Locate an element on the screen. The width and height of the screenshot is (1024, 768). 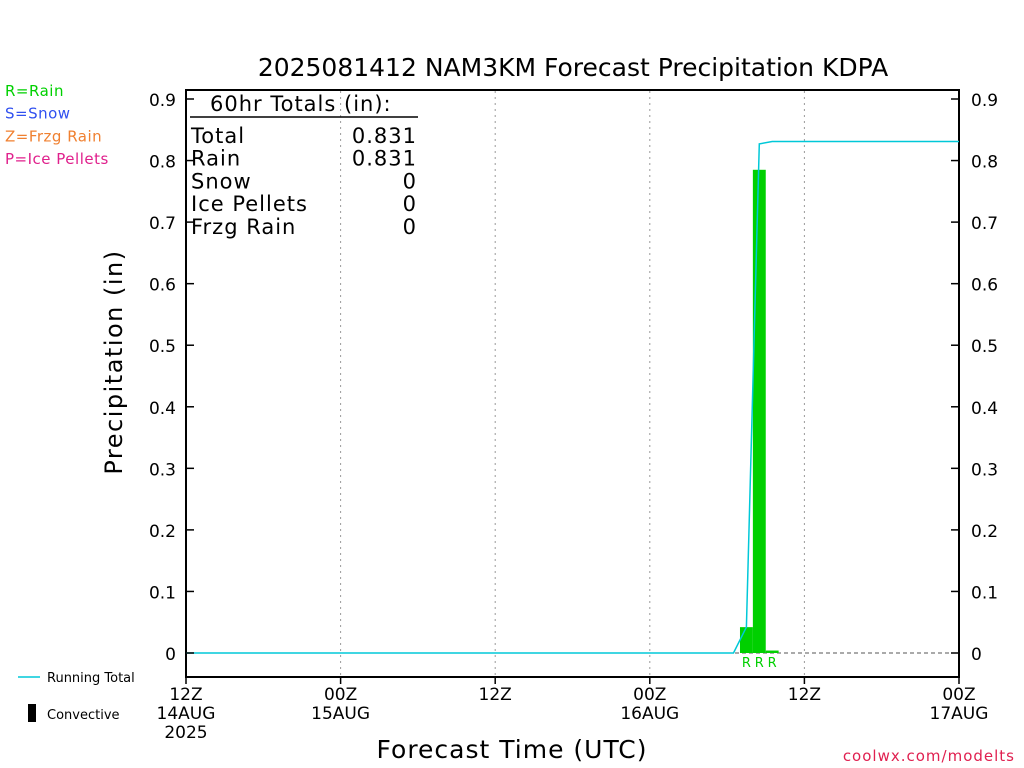
y-tick-label-left: 0.2 is located at coordinates (162, 532).